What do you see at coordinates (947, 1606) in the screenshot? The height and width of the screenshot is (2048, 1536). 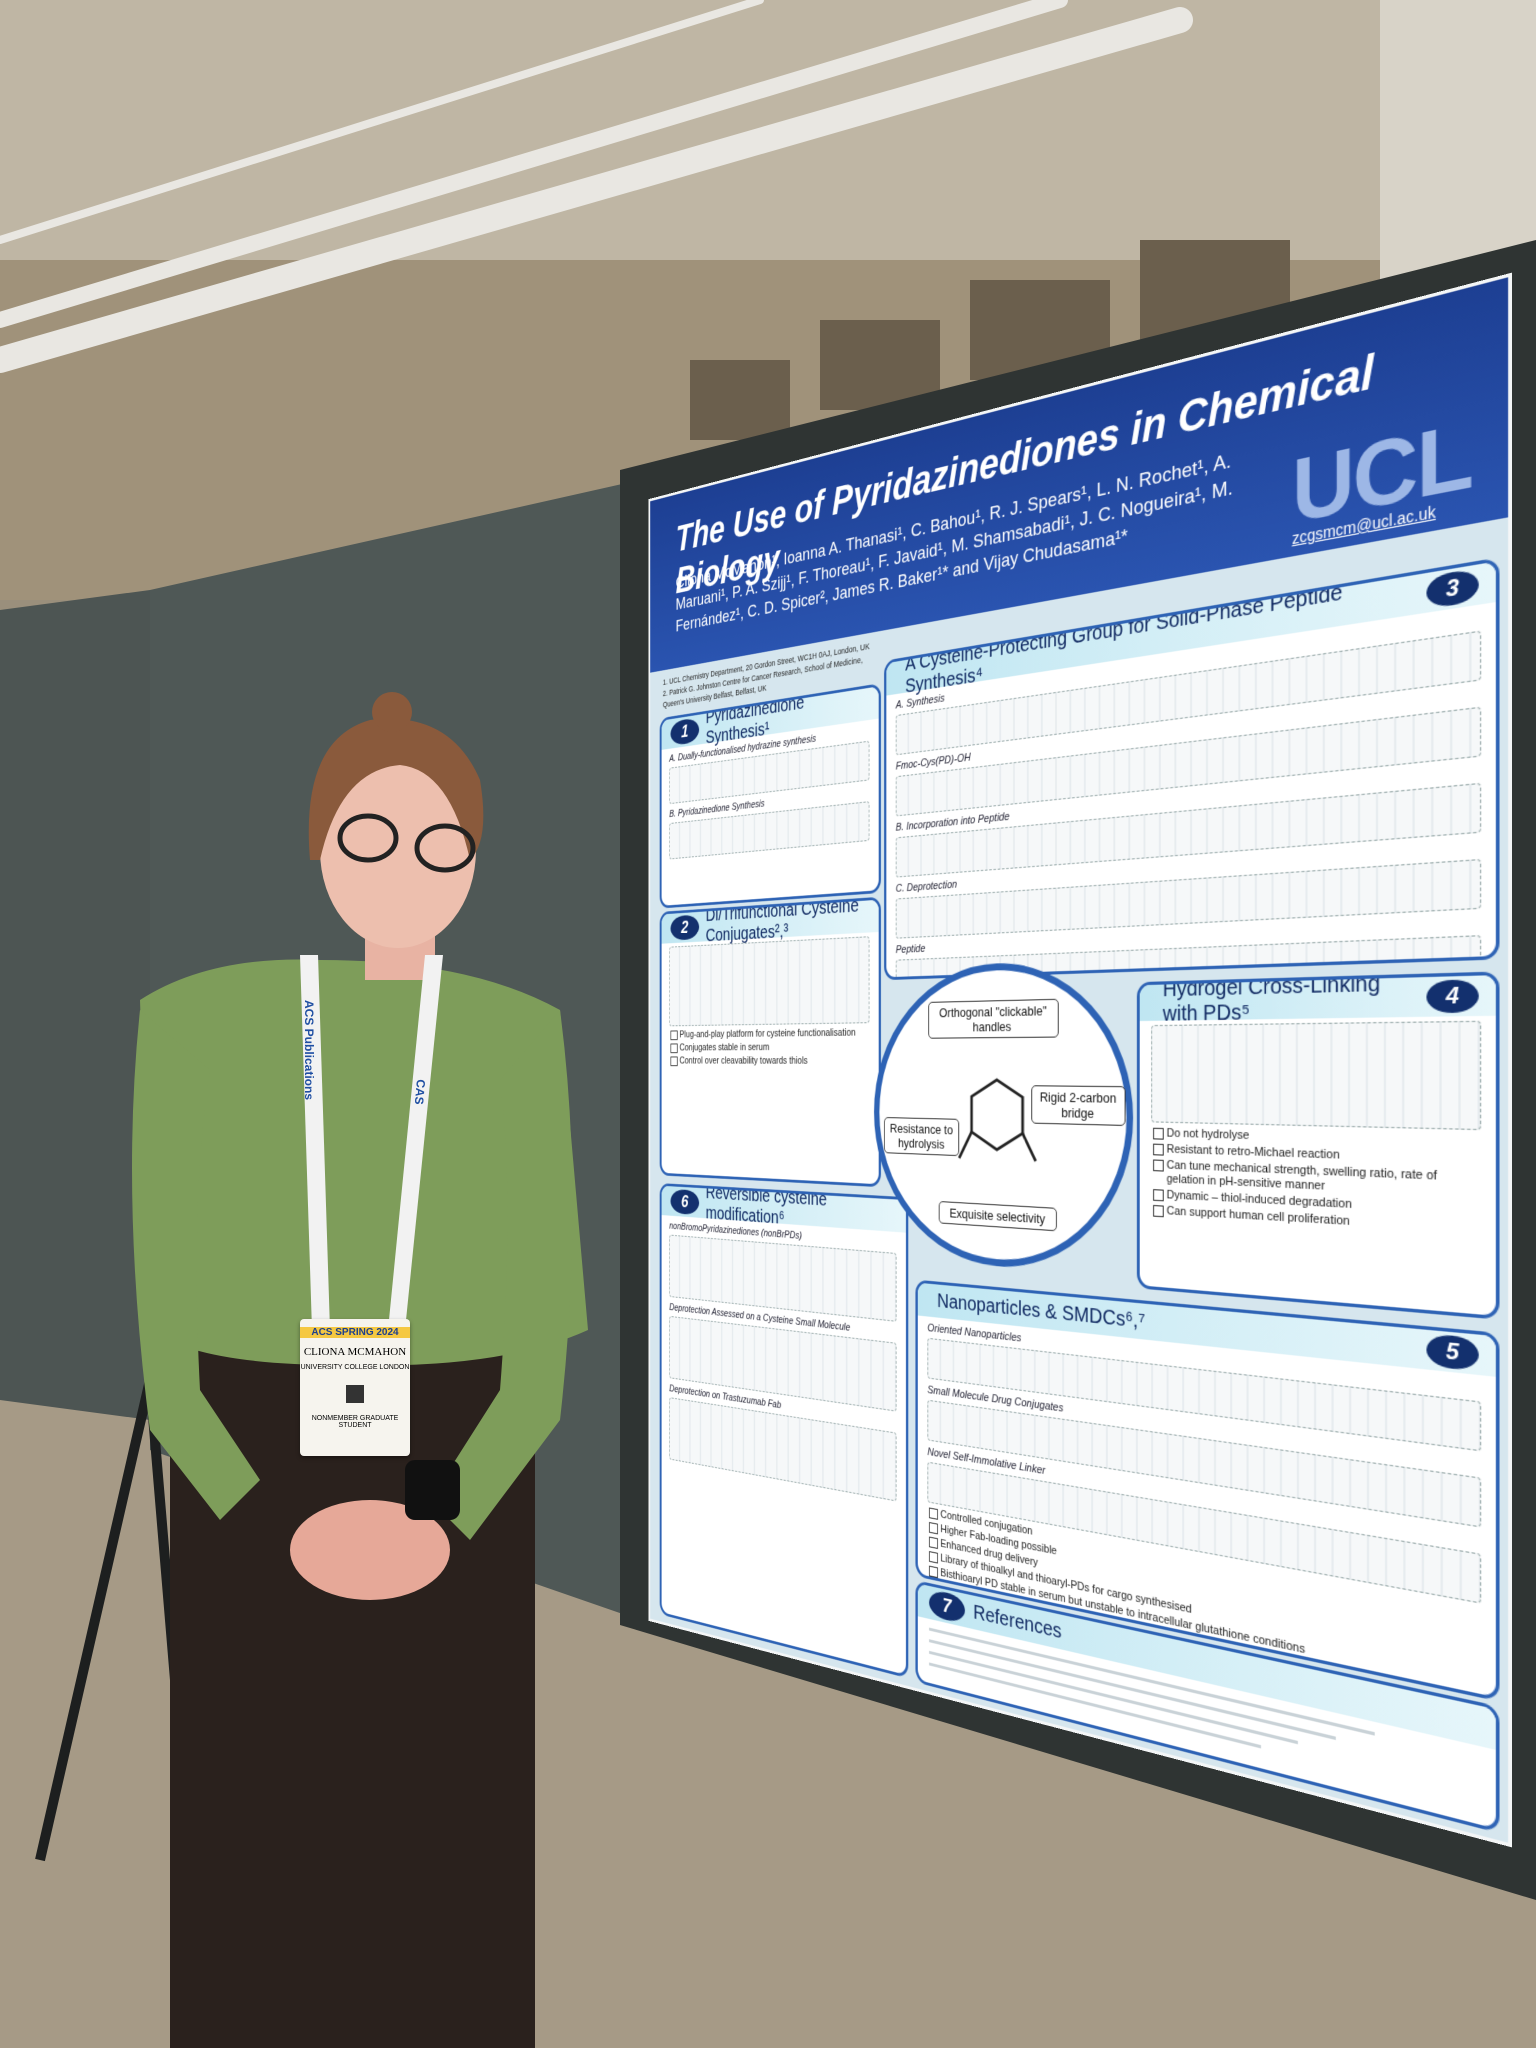 I see `section-number: 7` at bounding box center [947, 1606].